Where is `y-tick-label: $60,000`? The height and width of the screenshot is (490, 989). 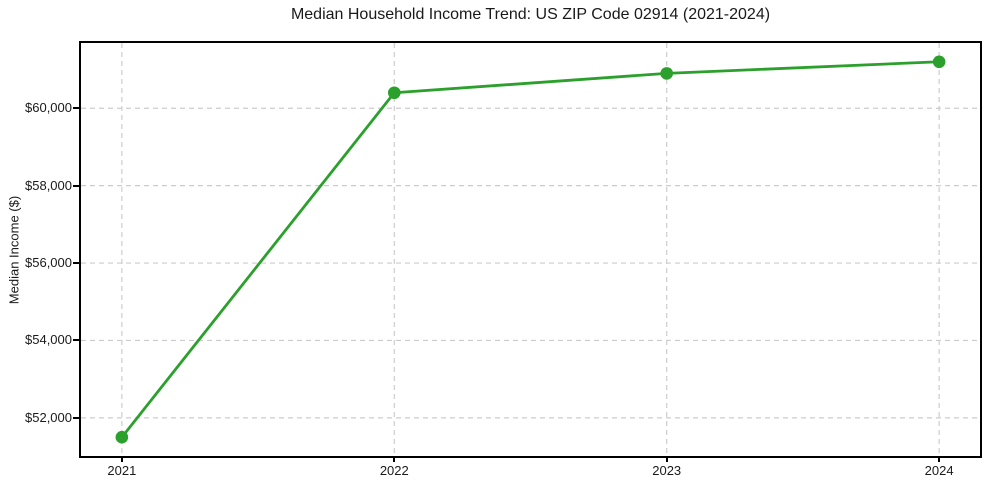
y-tick-label: $60,000 is located at coordinates (48, 108).